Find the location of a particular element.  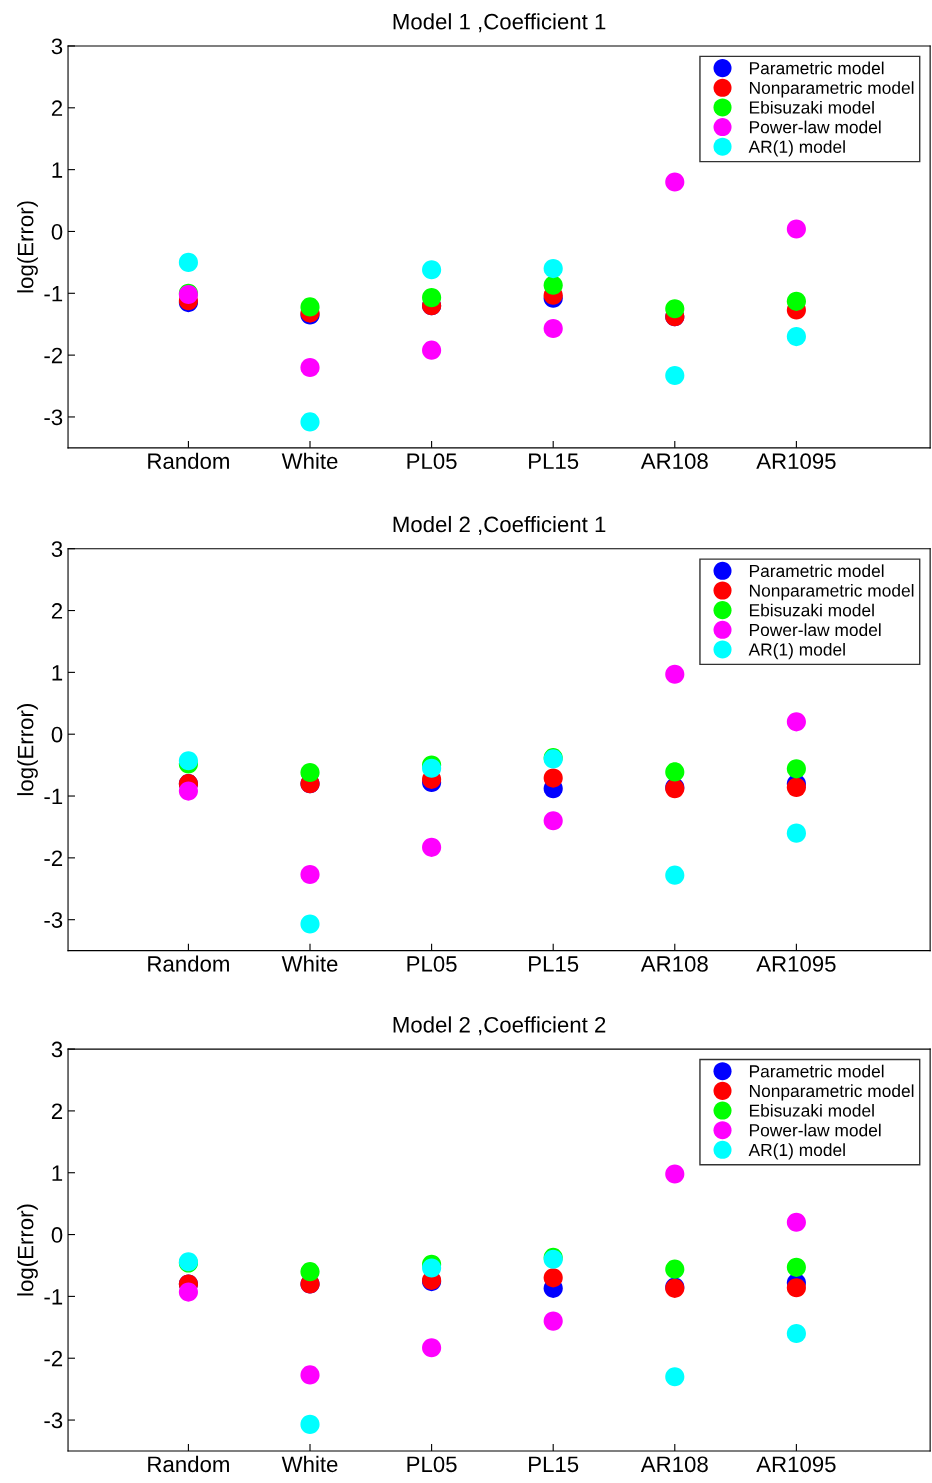

chart-title: Model 1 ,Coefficient 1 is located at coordinates (499, 23).